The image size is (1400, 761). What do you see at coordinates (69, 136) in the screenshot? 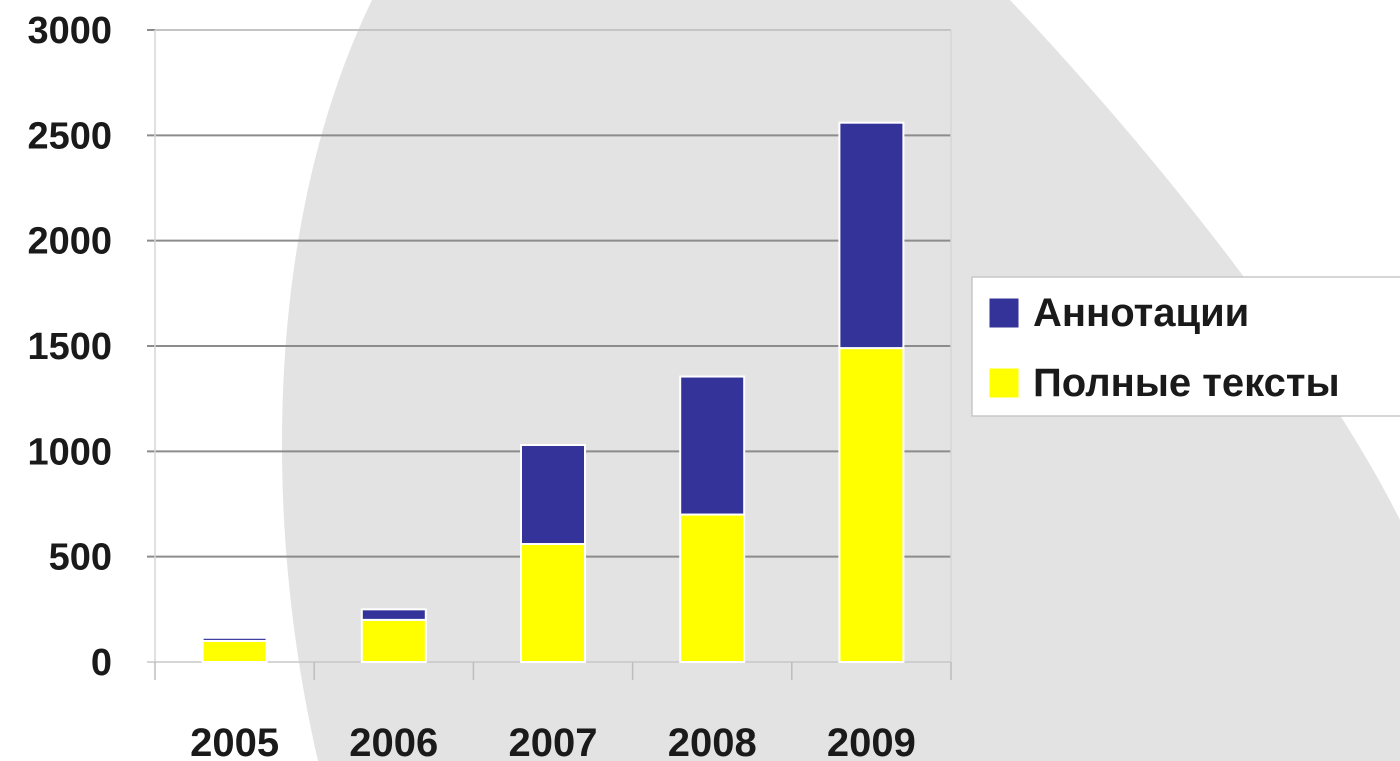
I see `y-tick-label: 2500` at bounding box center [69, 136].